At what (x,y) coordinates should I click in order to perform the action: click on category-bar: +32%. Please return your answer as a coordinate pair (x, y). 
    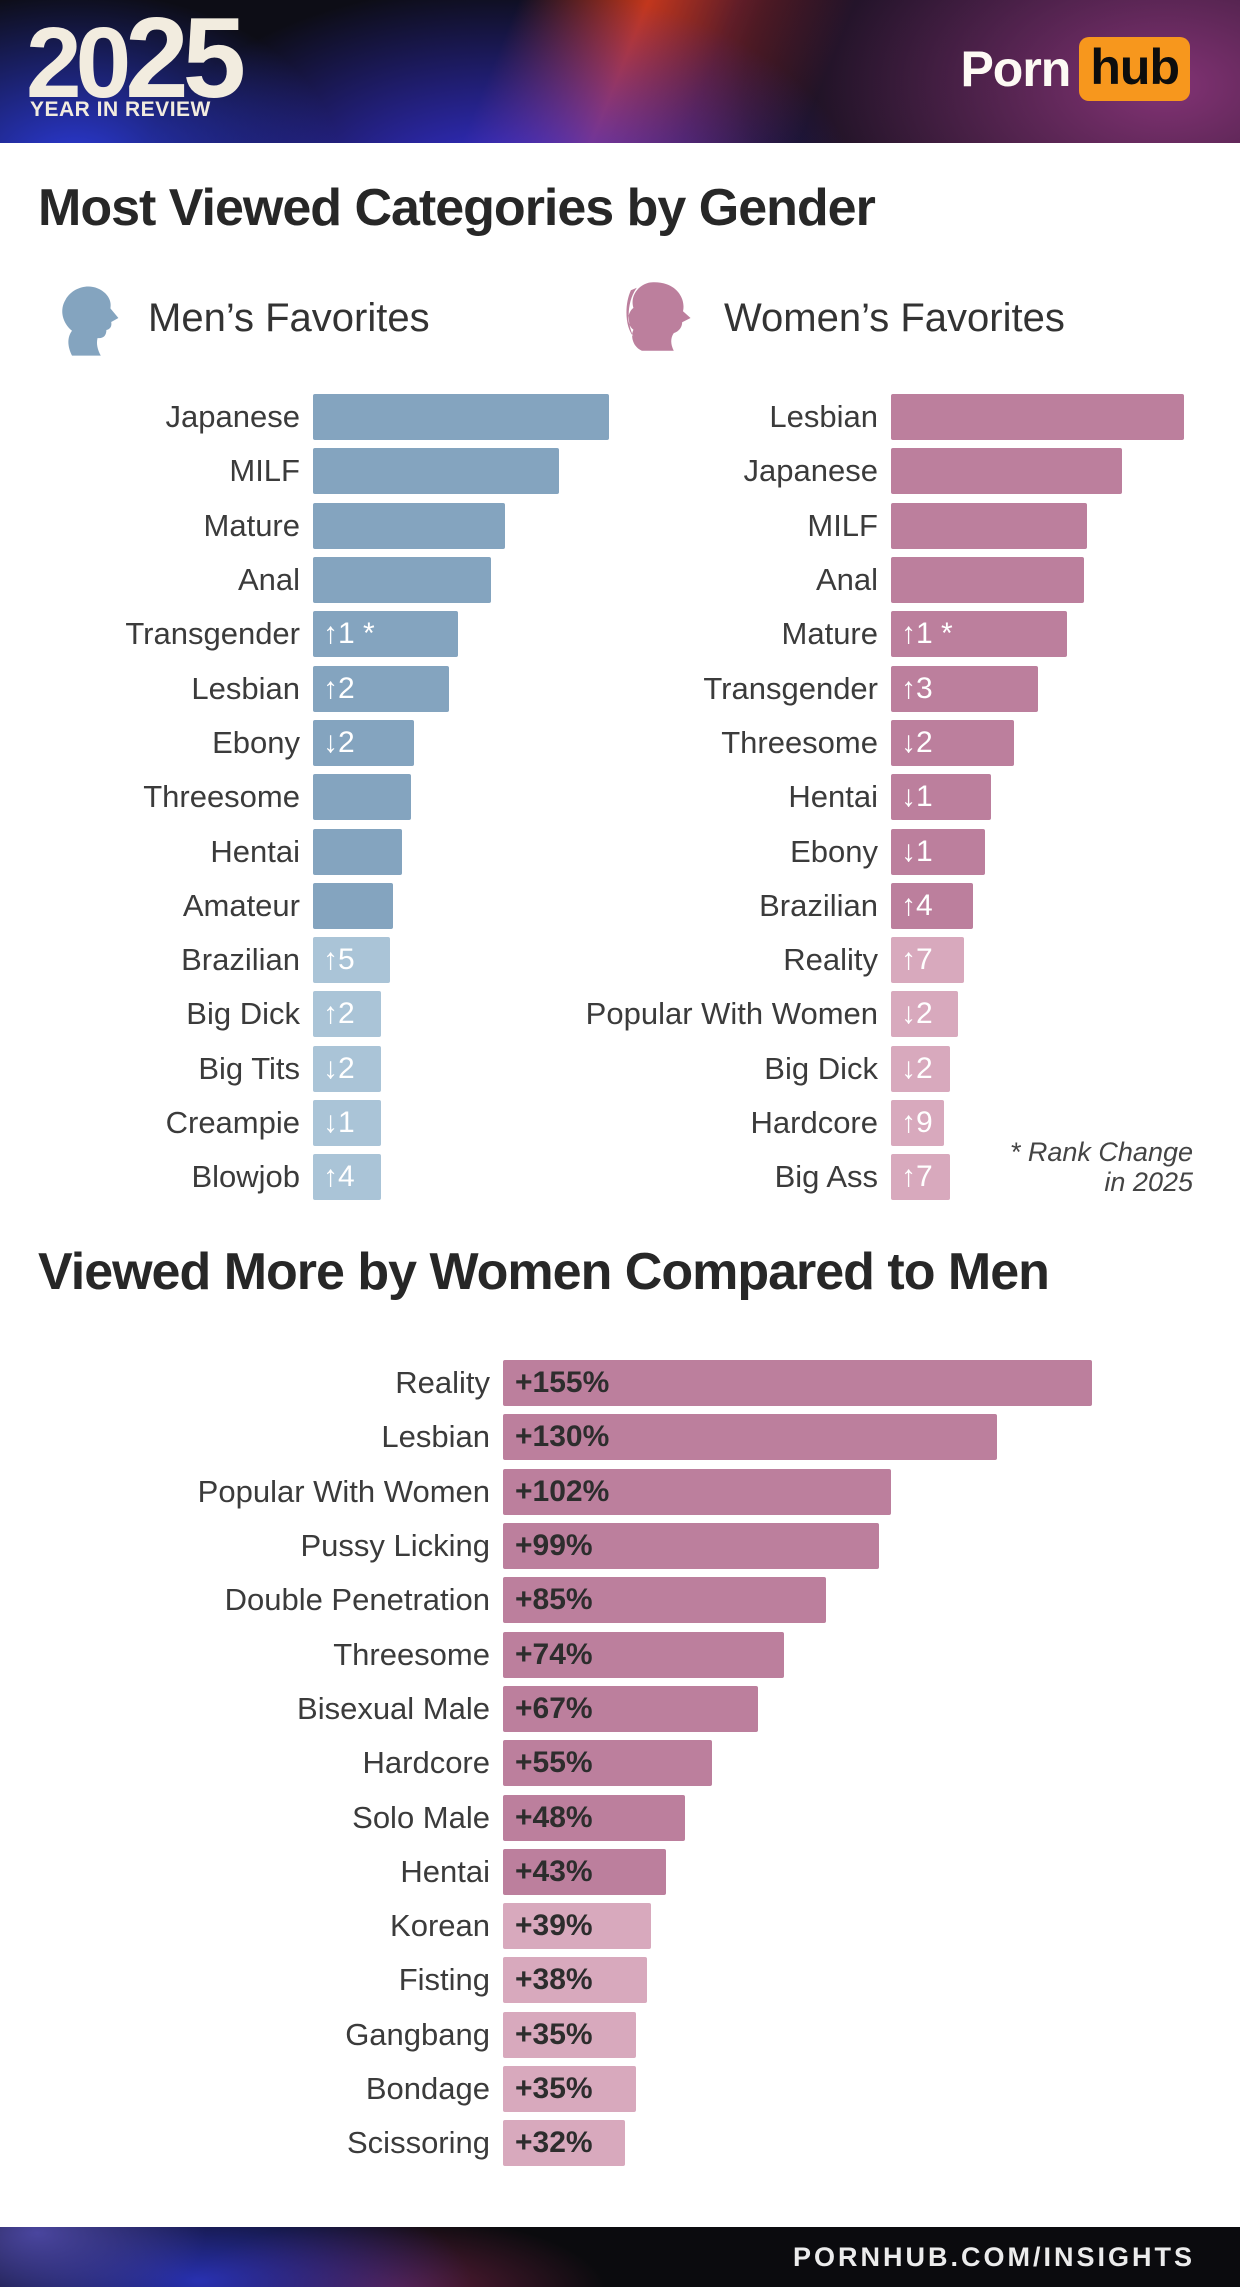
    Looking at the image, I should click on (564, 2143).